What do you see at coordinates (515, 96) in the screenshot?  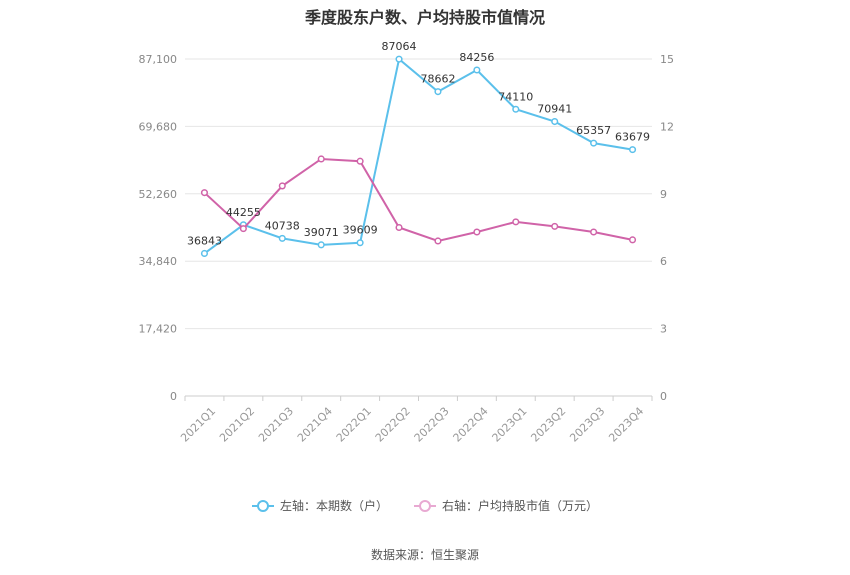 I see `data-label: 74110` at bounding box center [515, 96].